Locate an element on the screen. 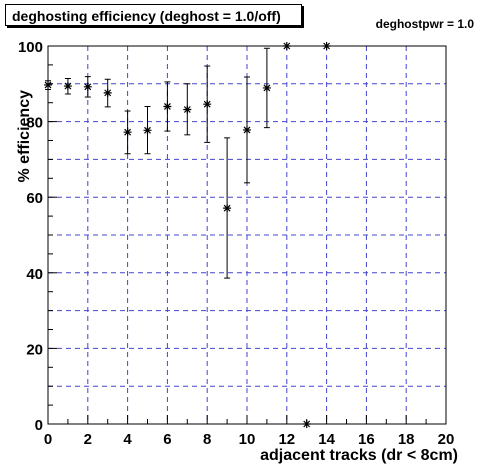 Image resolution: width=496 pixels, height=472 pixels. x-tick-label: 8 is located at coordinates (207, 439).